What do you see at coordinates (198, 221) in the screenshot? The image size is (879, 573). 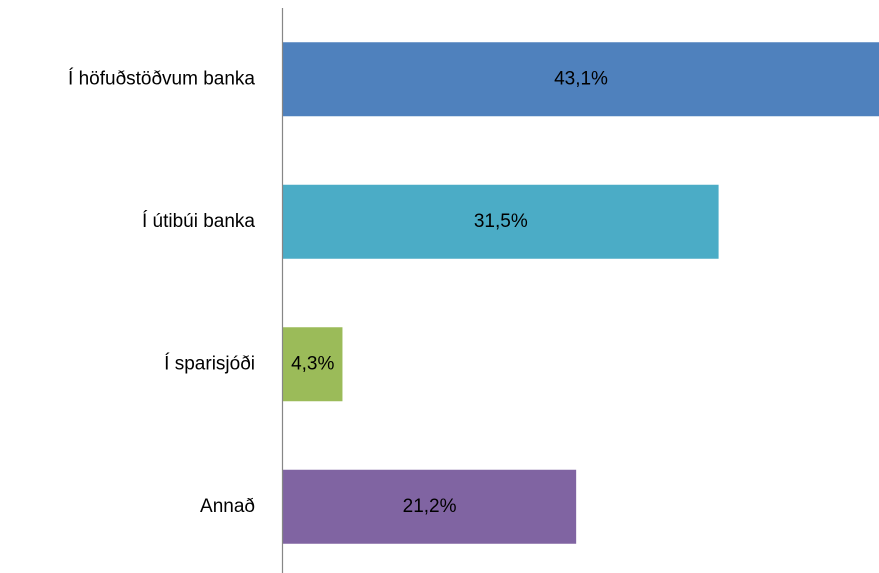 I see `category-label: Í útibúi banka` at bounding box center [198, 221].